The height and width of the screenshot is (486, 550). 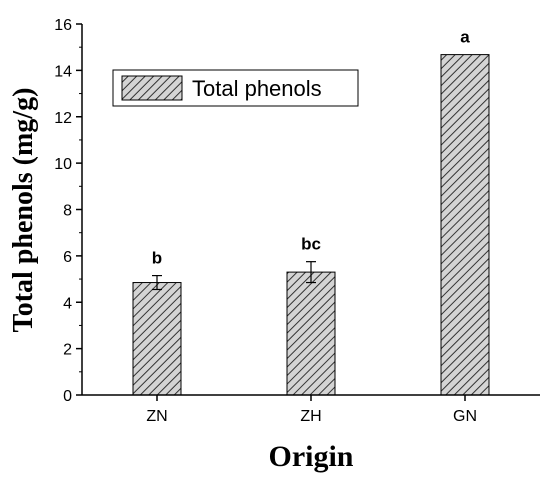 I want to click on y-tick-label-12: 12, so click(x=63, y=118).